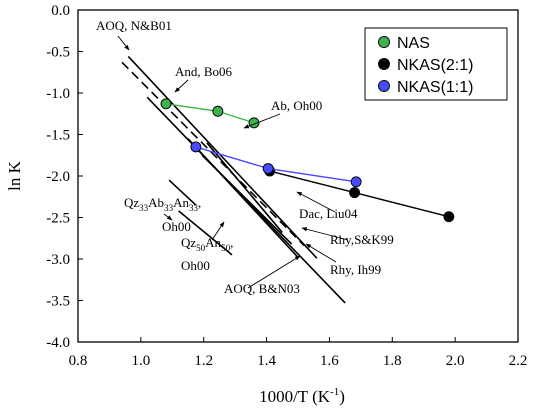 The image size is (536, 415). I want to click on annotation-label: Qz33Ab33An33,, so click(162, 204).